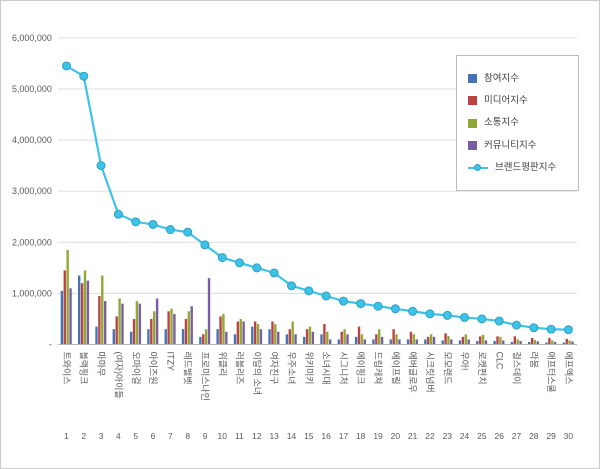  Describe the element at coordinates (551, 371) in the screenshot. I see `x-axis-category-label: 애프터스쿨` at that location.